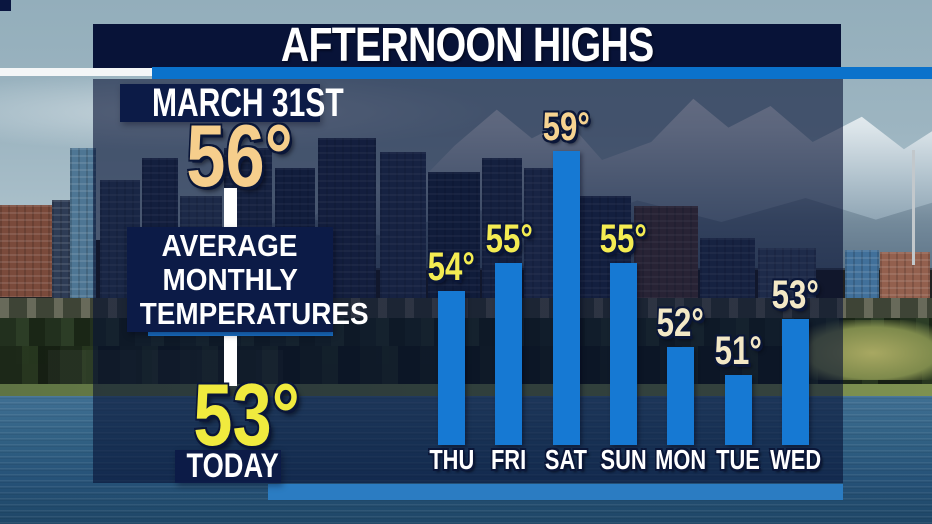 This screenshot has width=932, height=524. Describe the element at coordinates (451, 368) in the screenshot. I see `temp-bar-thu` at that location.